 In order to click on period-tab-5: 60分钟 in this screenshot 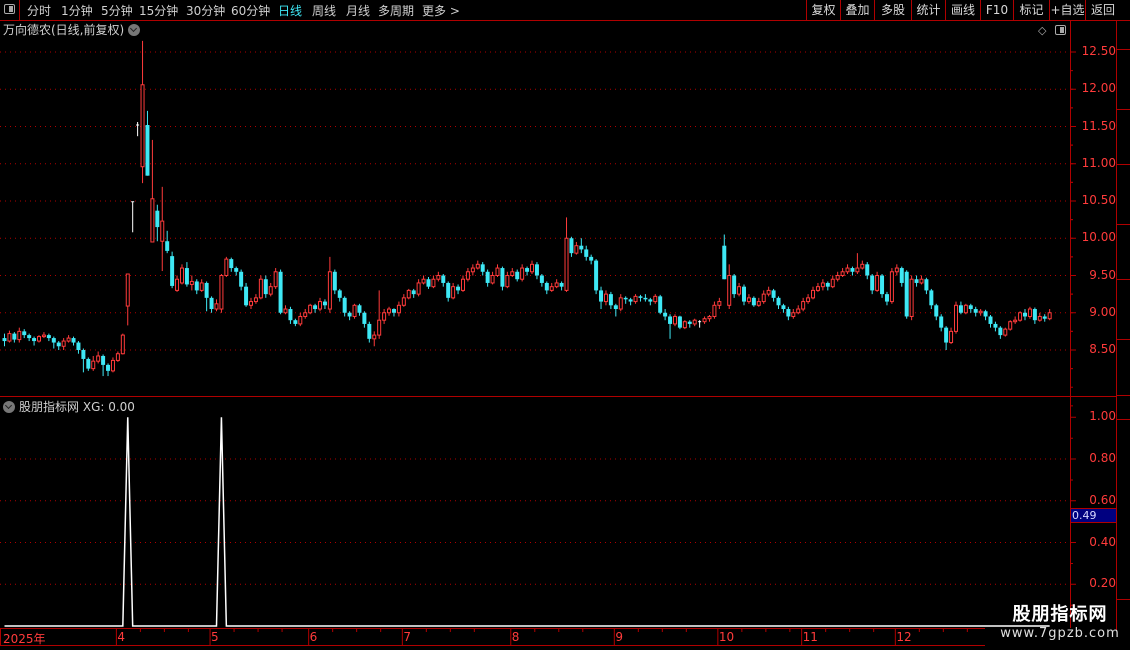, I will do `click(251, 11)`.